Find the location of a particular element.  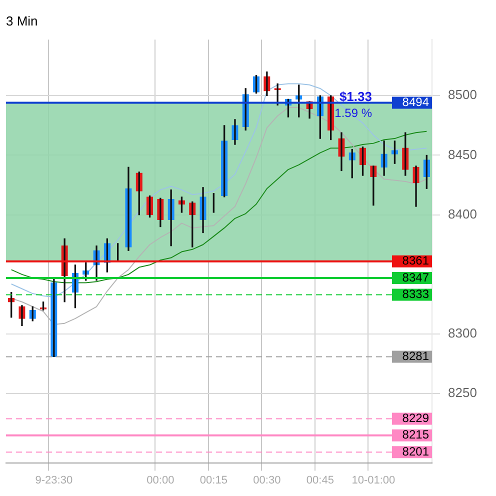

annotation: $1.33 is located at coordinates (355, 96).